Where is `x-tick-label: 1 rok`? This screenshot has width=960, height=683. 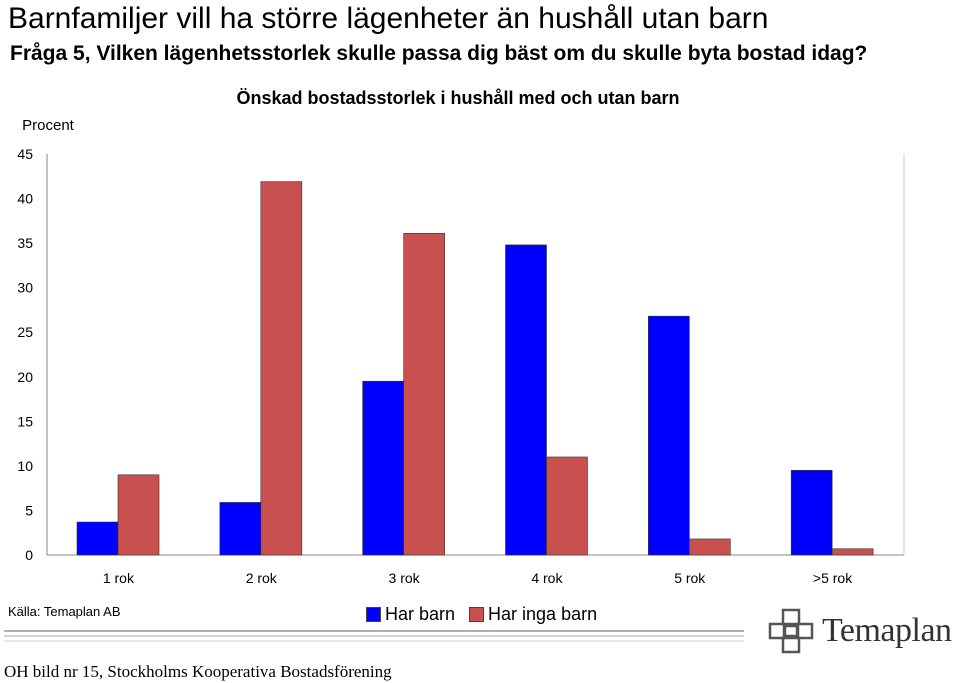 x-tick-label: 1 rok is located at coordinates (119, 578).